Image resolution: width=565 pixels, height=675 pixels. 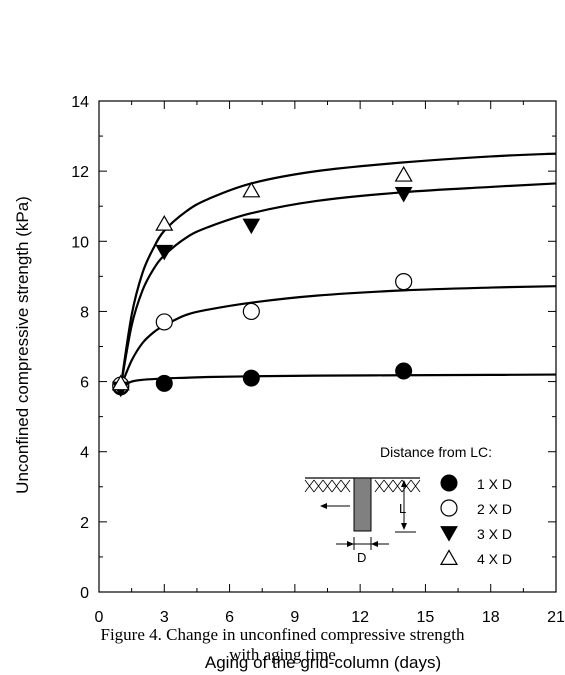 I want to click on column-schematic: LD, so click(x=362, y=521).